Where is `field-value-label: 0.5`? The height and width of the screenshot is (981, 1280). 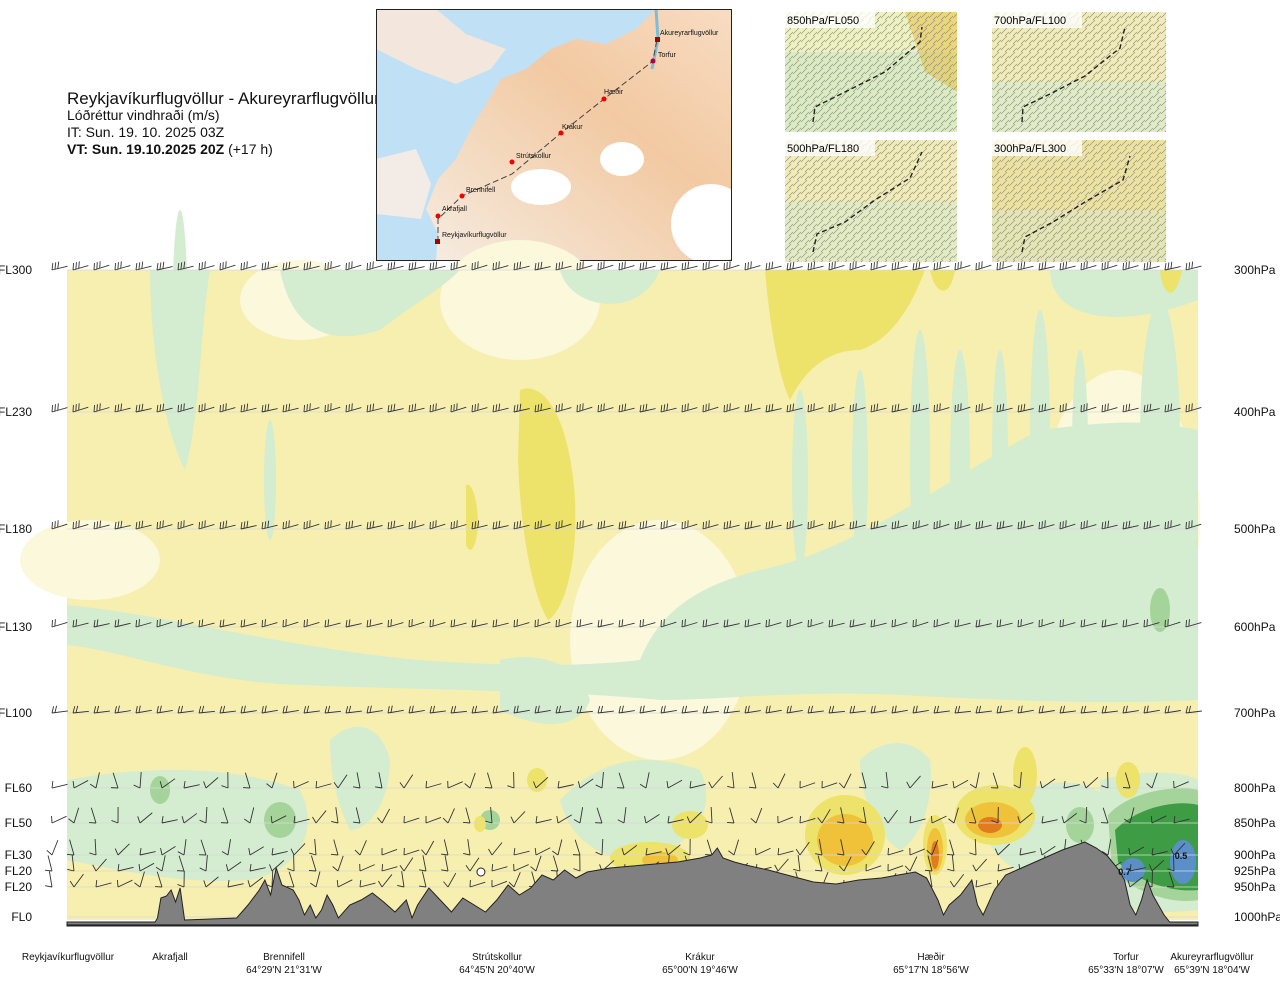
field-value-label: 0.5 is located at coordinates (1181, 856).